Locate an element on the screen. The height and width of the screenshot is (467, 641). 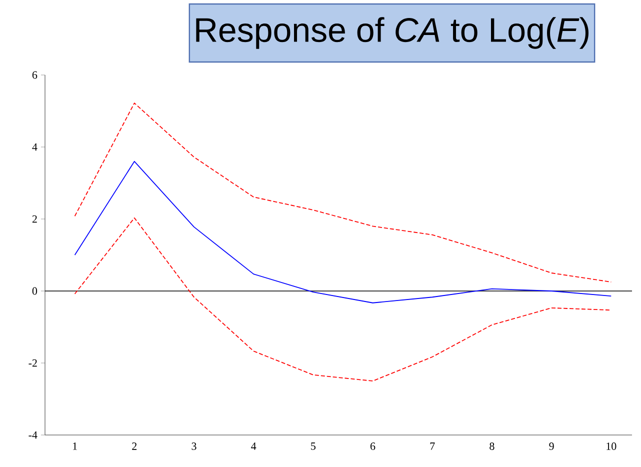
y-tick-label: 6 is located at coordinates (35, 75).